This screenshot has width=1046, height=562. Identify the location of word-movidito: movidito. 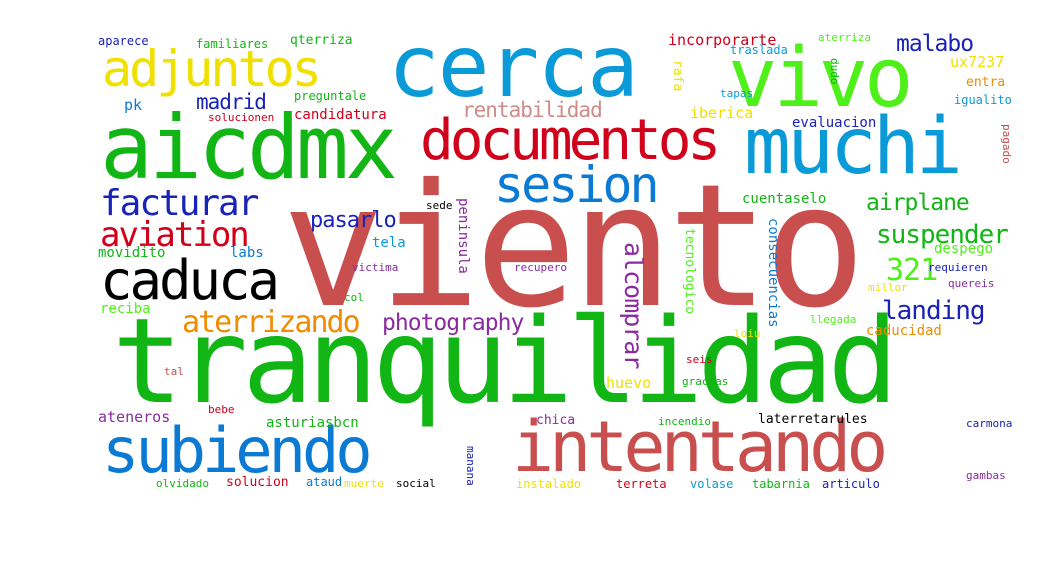
(132, 253).